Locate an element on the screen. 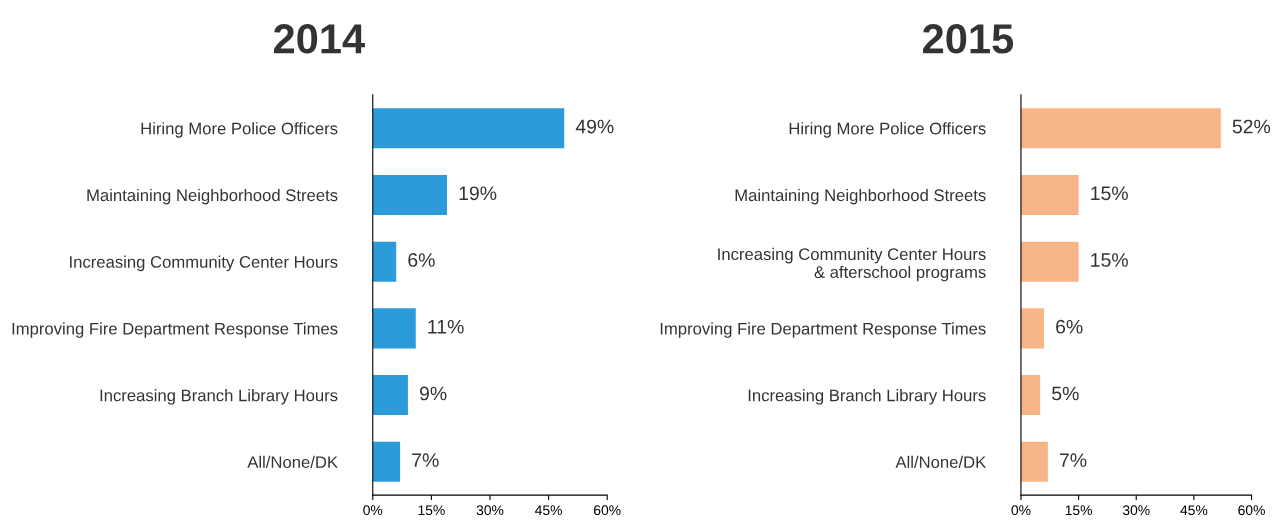 This screenshot has height=524, width=1281. chart-title: 2014 is located at coordinates (319, 39).